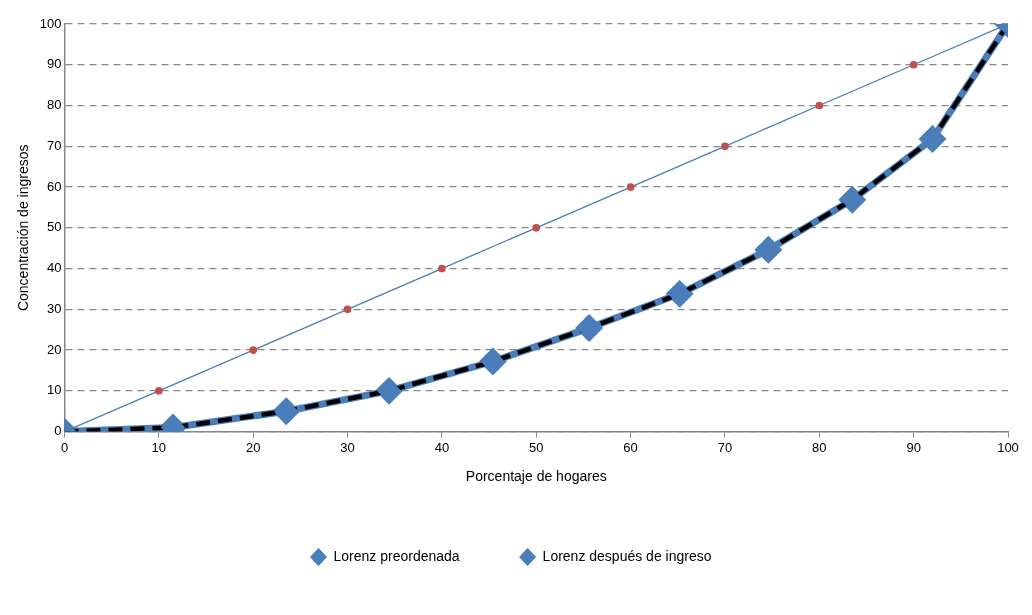 The width and height of the screenshot is (1032, 615). I want to click on y-tick-label: 100, so click(50, 23).